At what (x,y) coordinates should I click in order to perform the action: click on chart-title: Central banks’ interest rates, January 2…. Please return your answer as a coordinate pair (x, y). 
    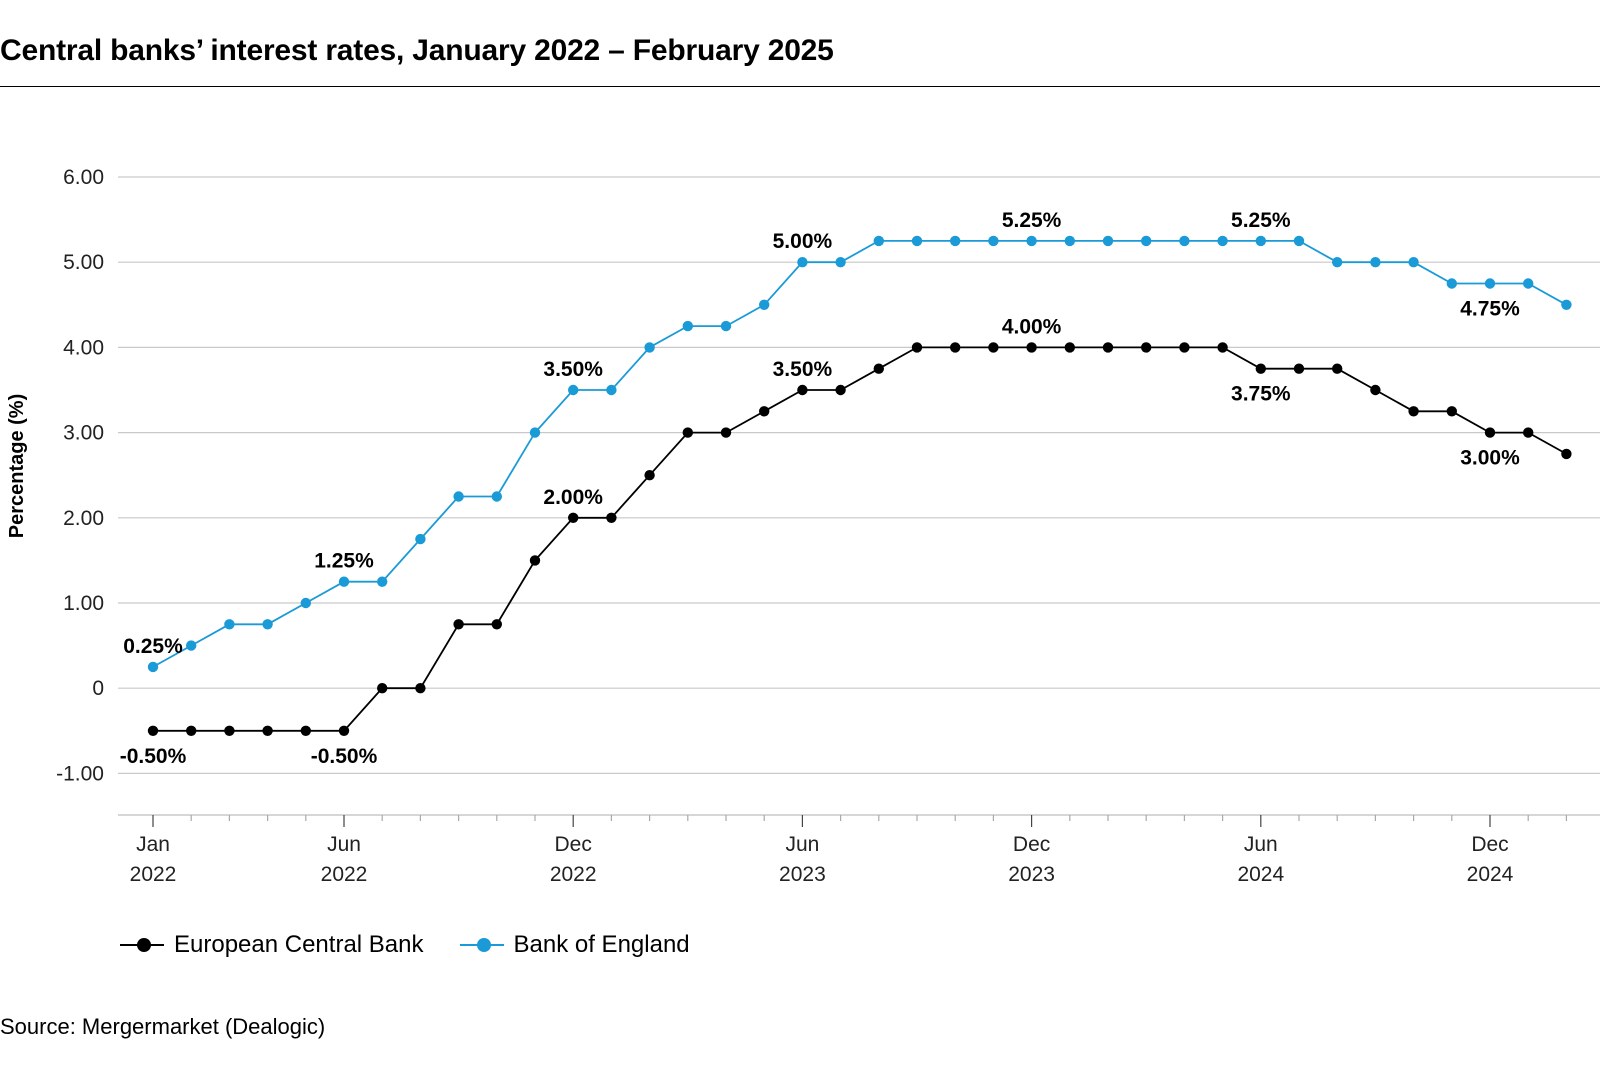
    Looking at the image, I should click on (417, 50).